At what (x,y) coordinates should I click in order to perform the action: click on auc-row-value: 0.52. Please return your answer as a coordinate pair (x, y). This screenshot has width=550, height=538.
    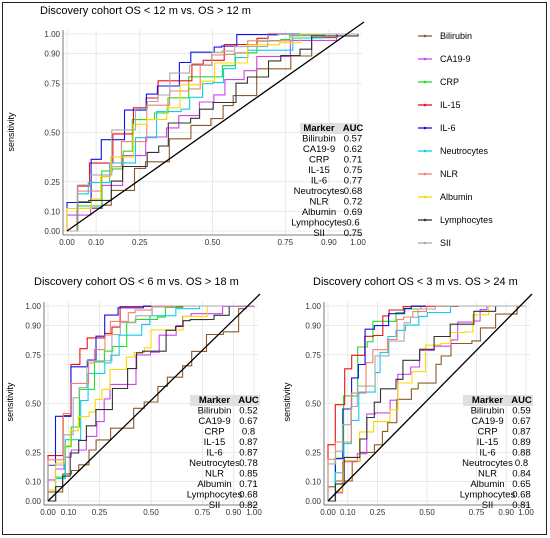
    Looking at the image, I should click on (248, 411).